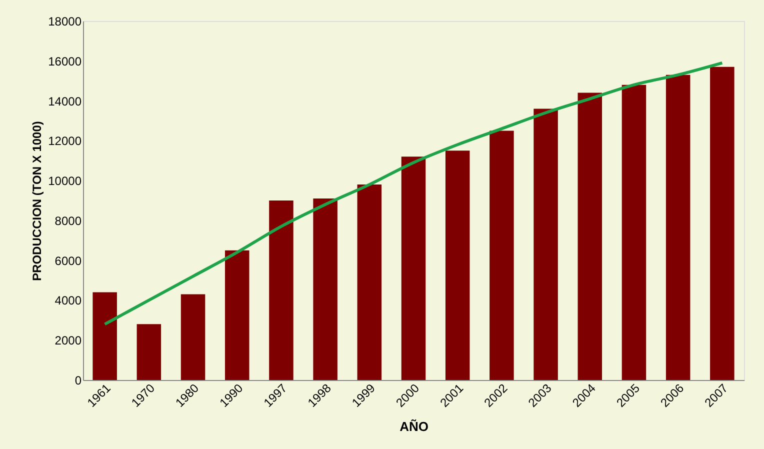 This screenshot has height=449, width=764. Describe the element at coordinates (65, 21) in the screenshot. I see `y-tick-label: 18000` at that location.